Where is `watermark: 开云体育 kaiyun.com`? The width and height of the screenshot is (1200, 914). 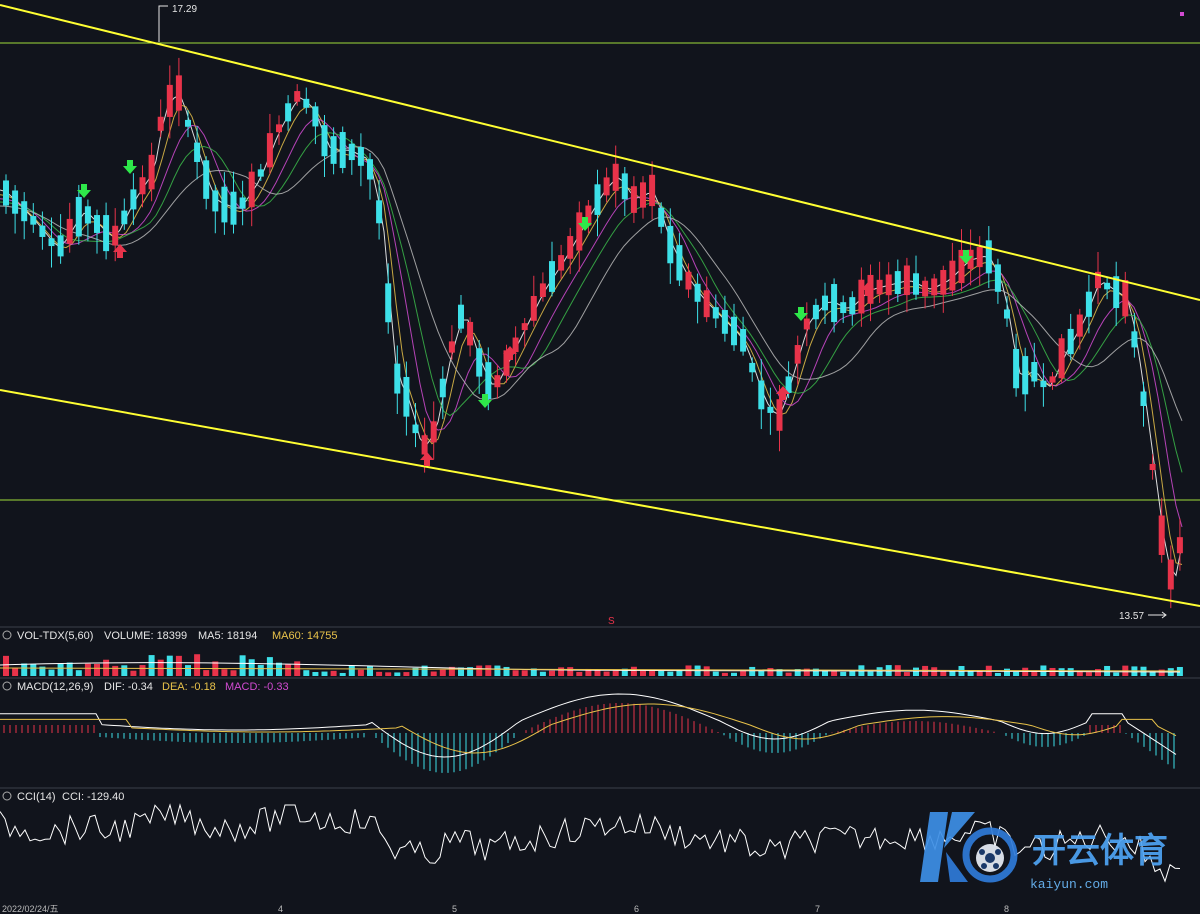 watermark: 开云体育 kaiyun.com is located at coordinates (1044, 852).